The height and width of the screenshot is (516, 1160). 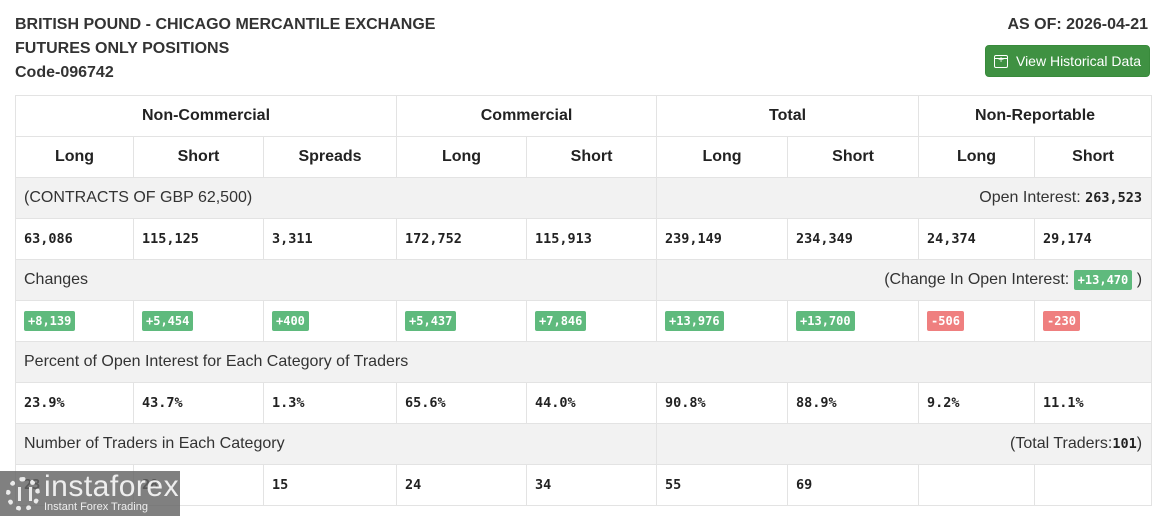 I want to click on table-cell: 234,349, so click(x=853, y=239).